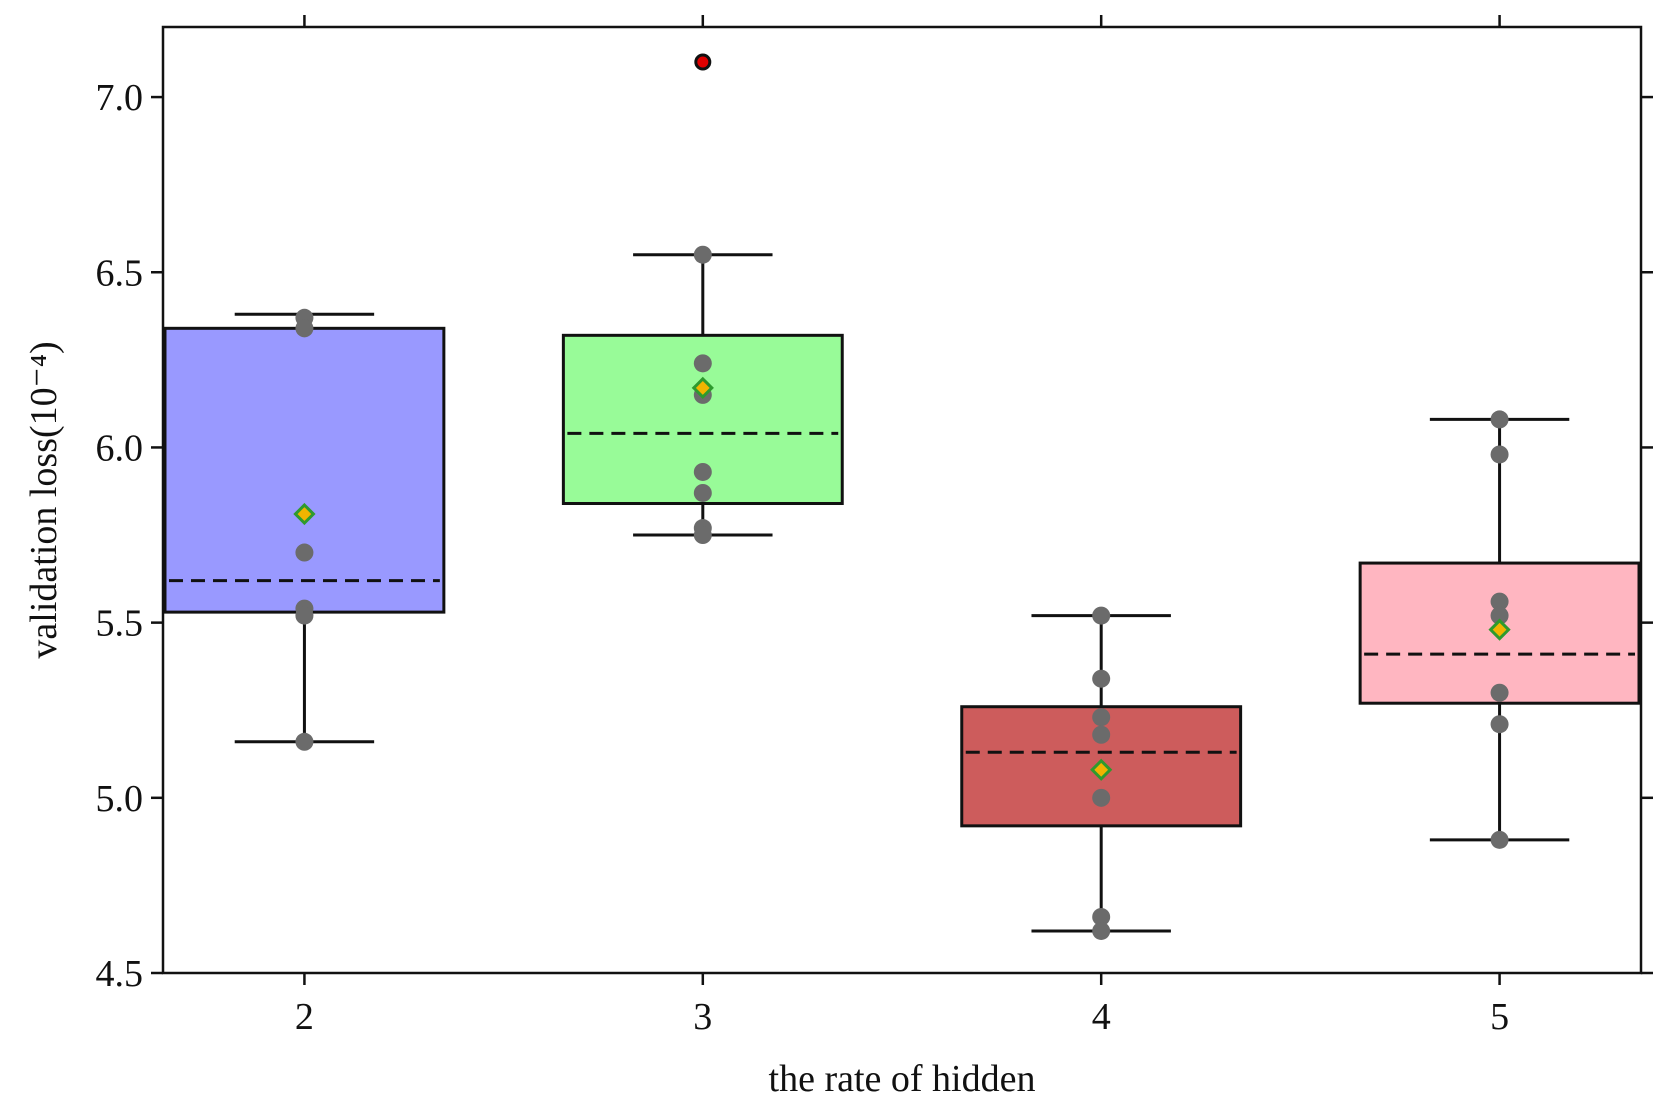 The width and height of the screenshot is (1664, 1116). Describe the element at coordinates (902, 1079) in the screenshot. I see `x-axis-title: the rate of hidden` at that location.